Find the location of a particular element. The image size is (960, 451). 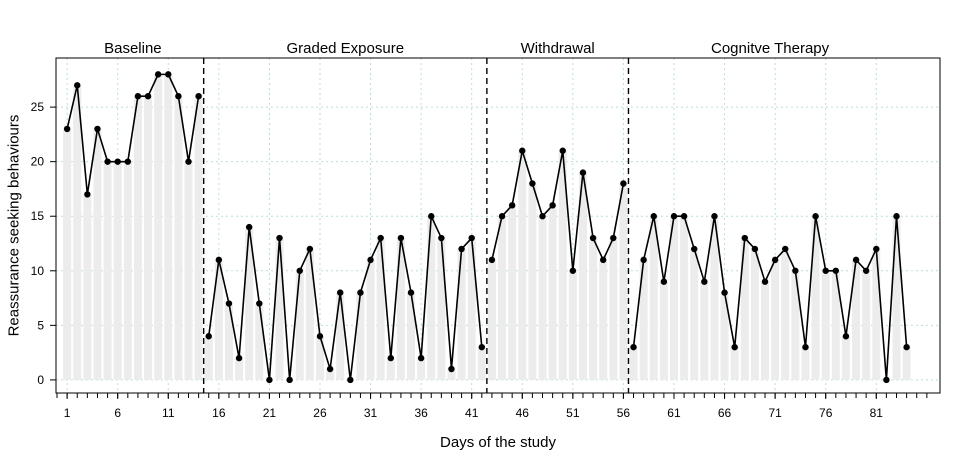

x-tick-label: 46 is located at coordinates (523, 413).